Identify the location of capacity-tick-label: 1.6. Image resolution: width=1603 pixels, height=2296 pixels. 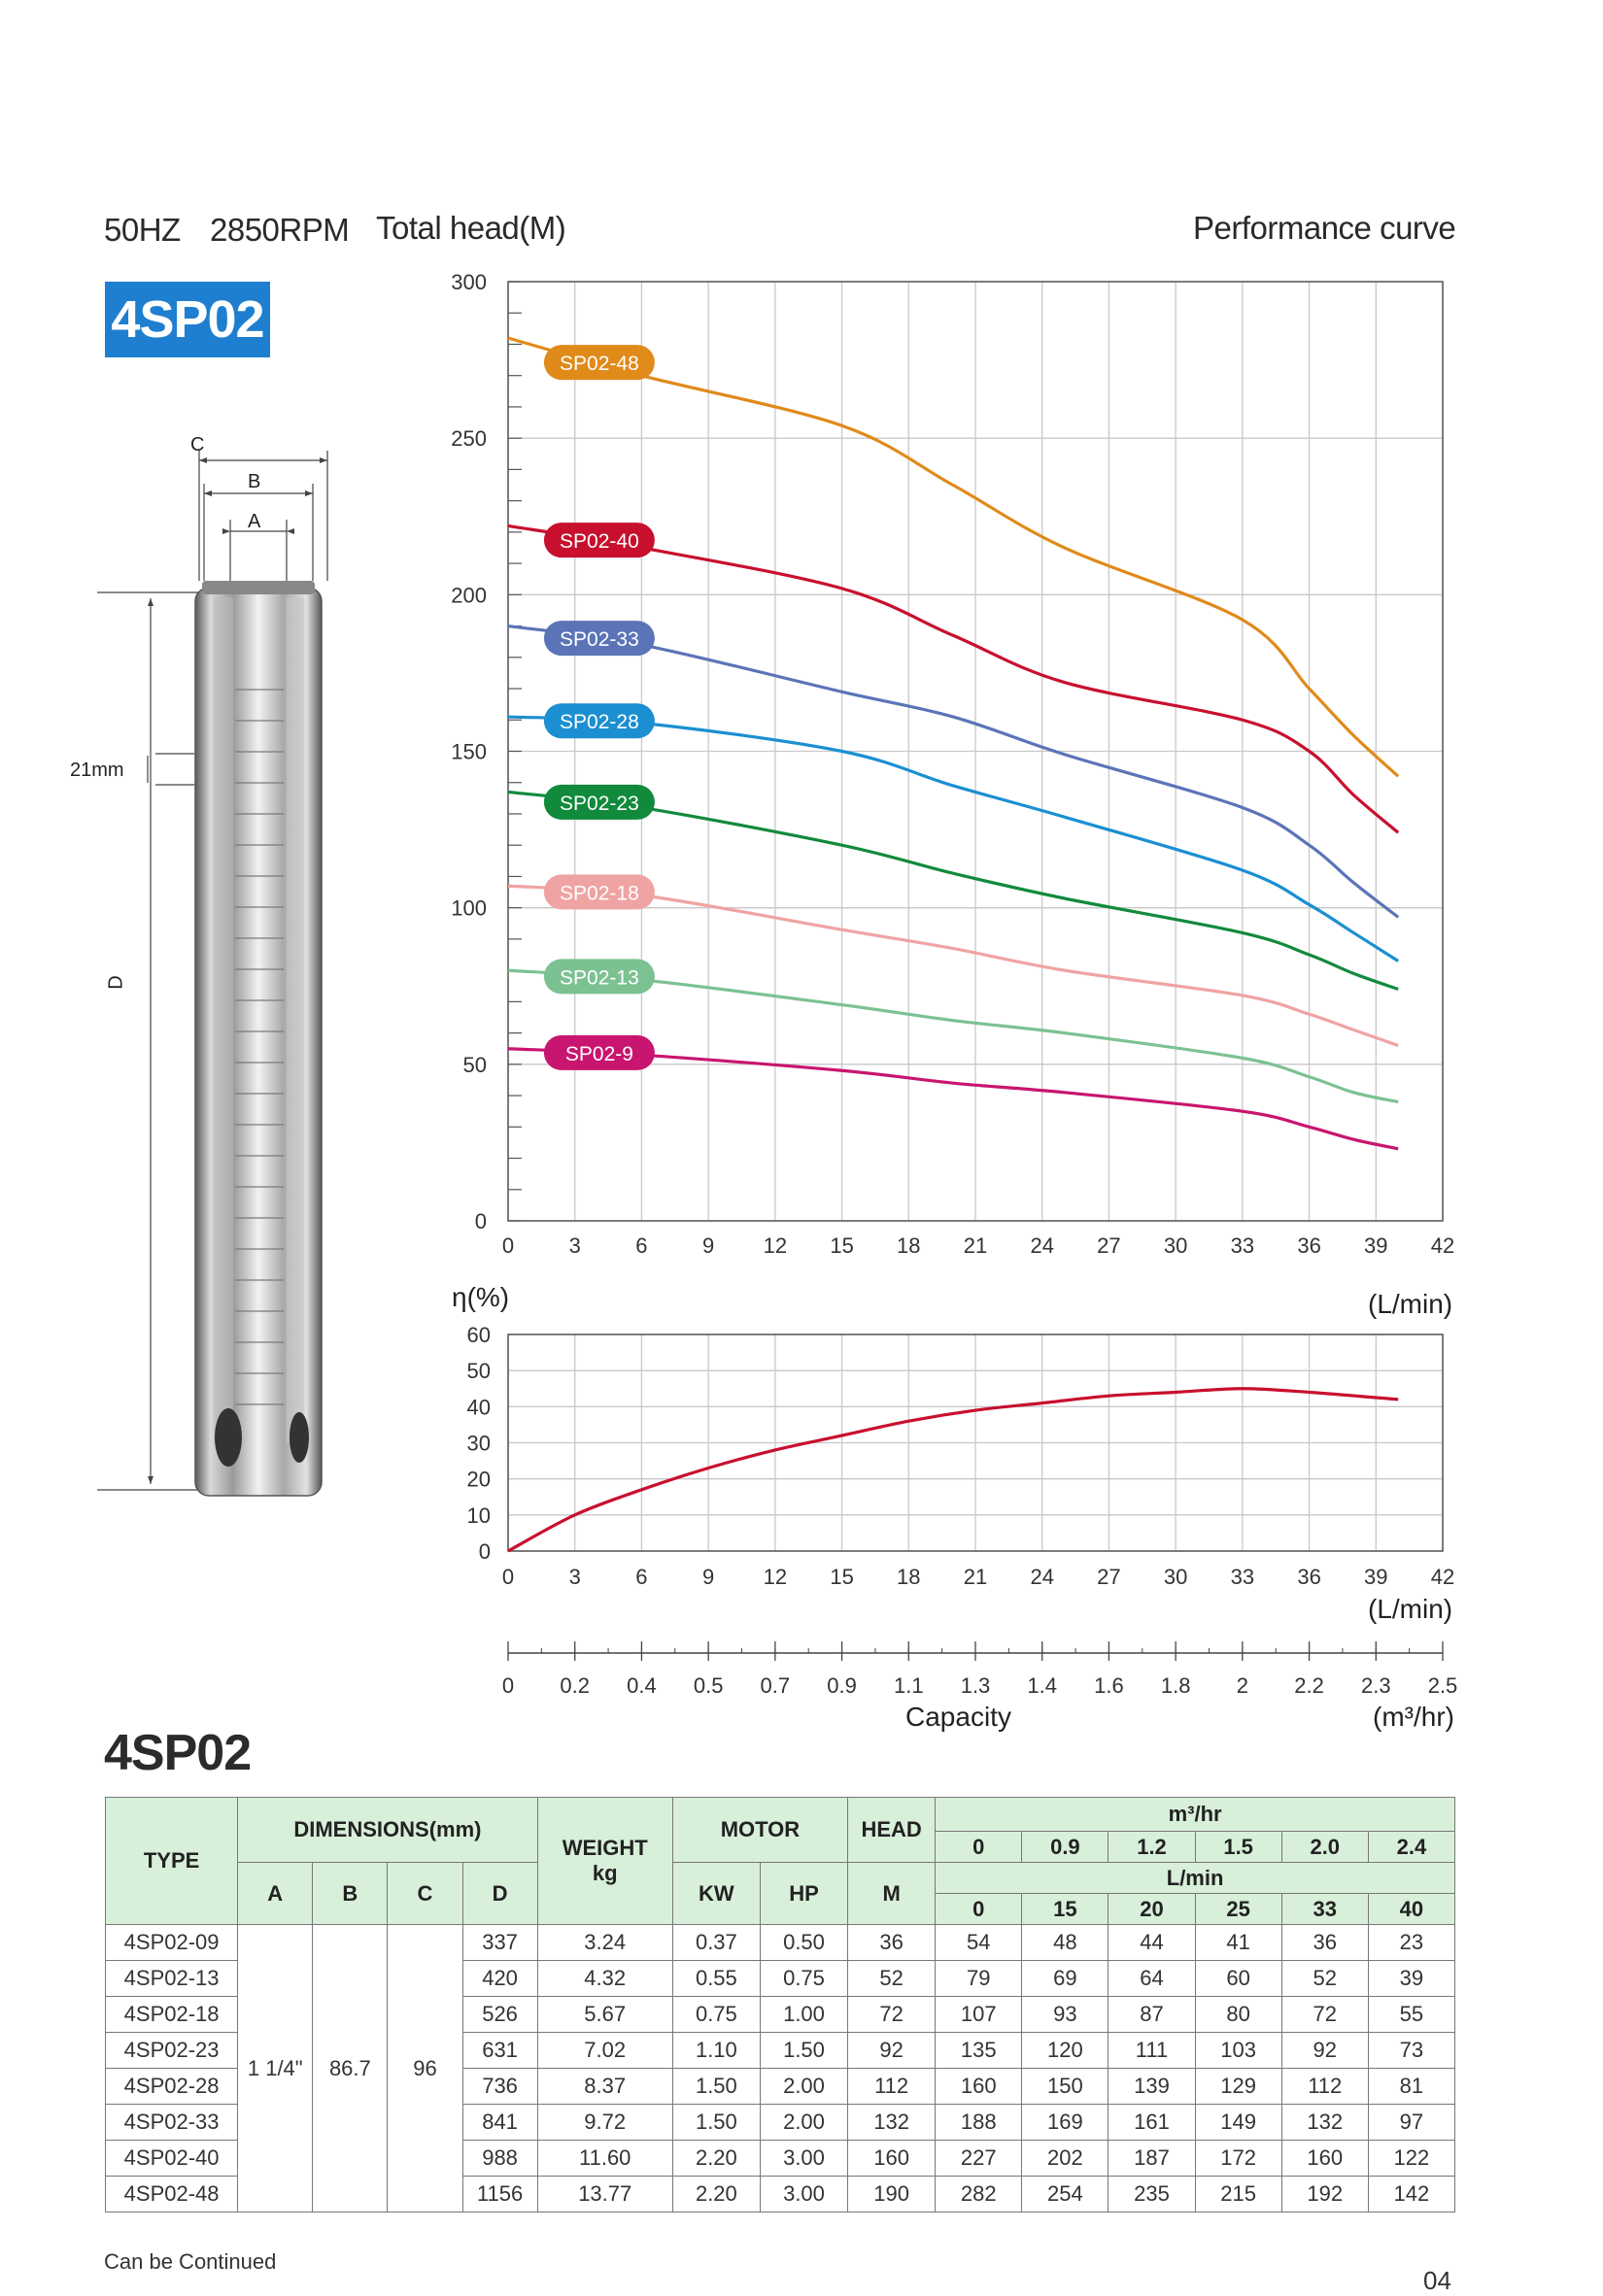
(1109, 1686).